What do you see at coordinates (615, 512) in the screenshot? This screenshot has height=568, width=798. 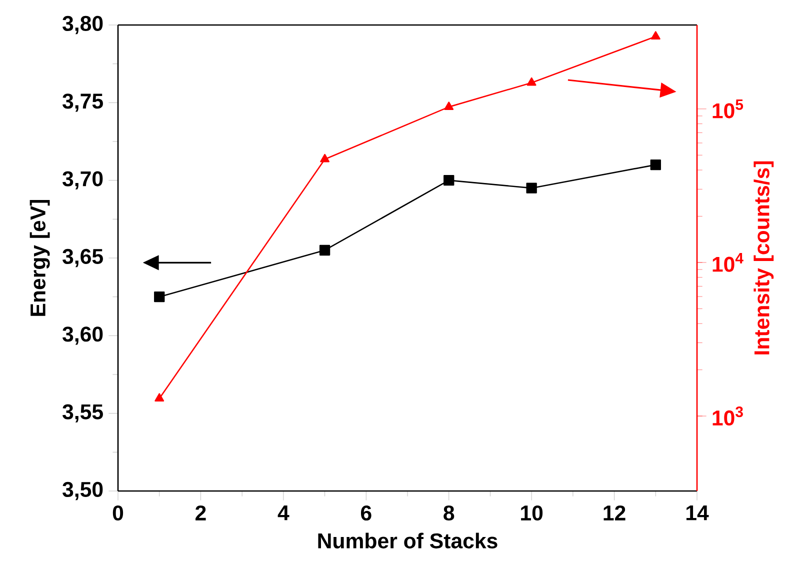 I see `x-tick-label: 12` at bounding box center [615, 512].